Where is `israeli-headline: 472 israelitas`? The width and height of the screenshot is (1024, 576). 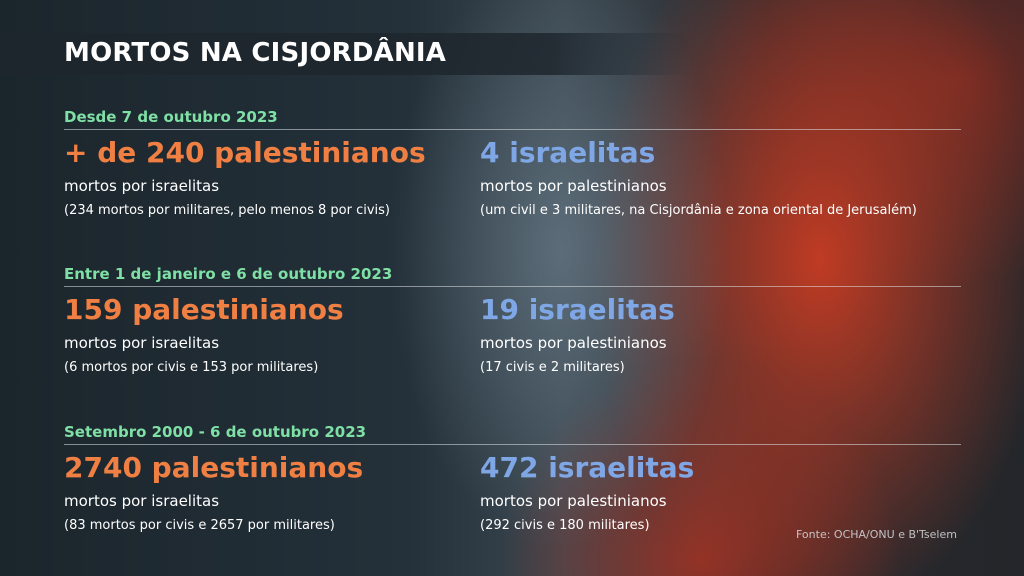 israeli-headline: 472 israelitas is located at coordinates (587, 467).